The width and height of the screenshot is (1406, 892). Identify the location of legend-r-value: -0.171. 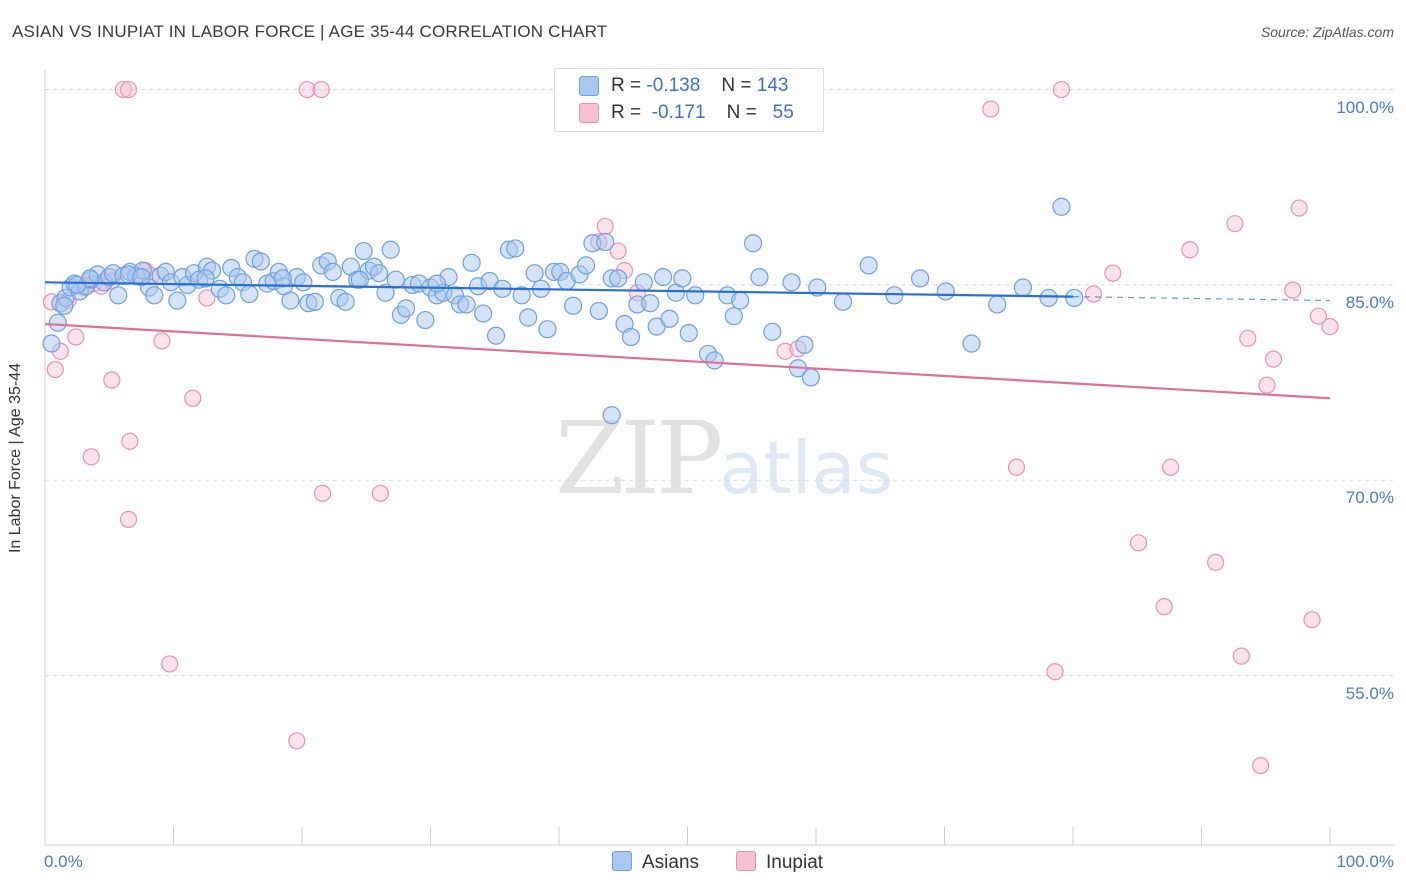
(678, 112).